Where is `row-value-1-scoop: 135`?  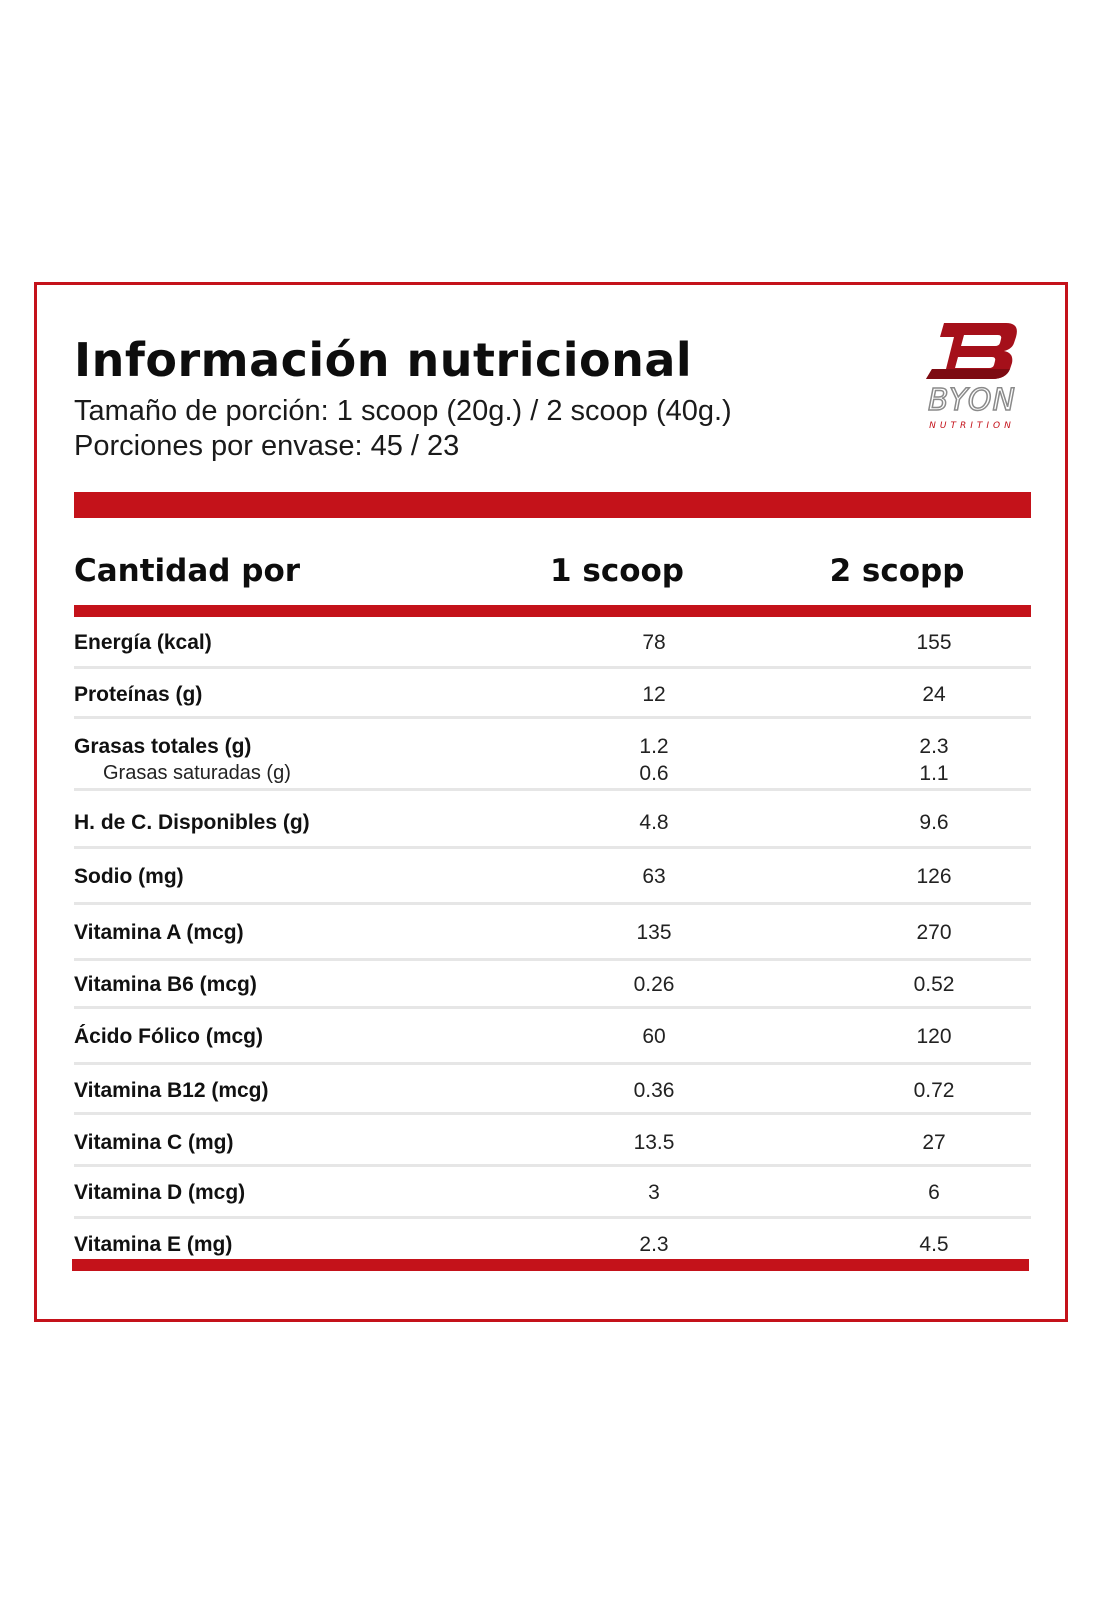
row-value-1-scoop: 135 is located at coordinates (654, 932).